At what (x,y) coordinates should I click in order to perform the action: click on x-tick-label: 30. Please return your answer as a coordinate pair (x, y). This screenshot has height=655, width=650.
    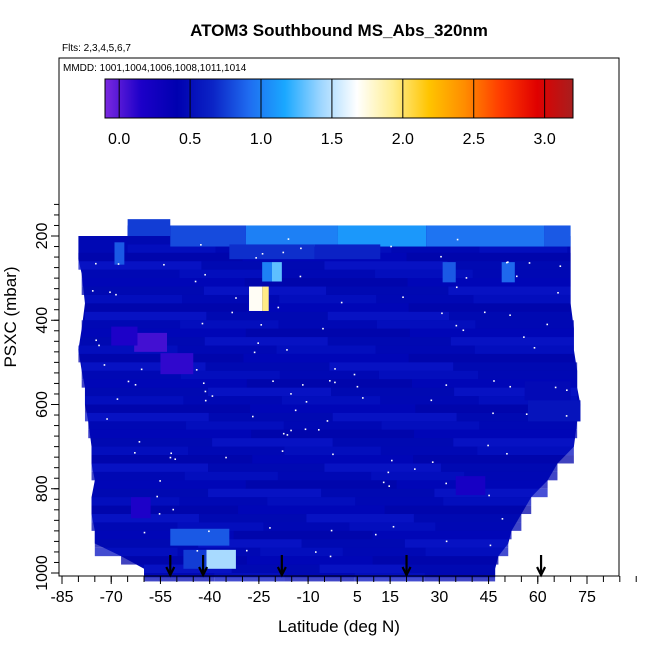
    Looking at the image, I should click on (439, 597).